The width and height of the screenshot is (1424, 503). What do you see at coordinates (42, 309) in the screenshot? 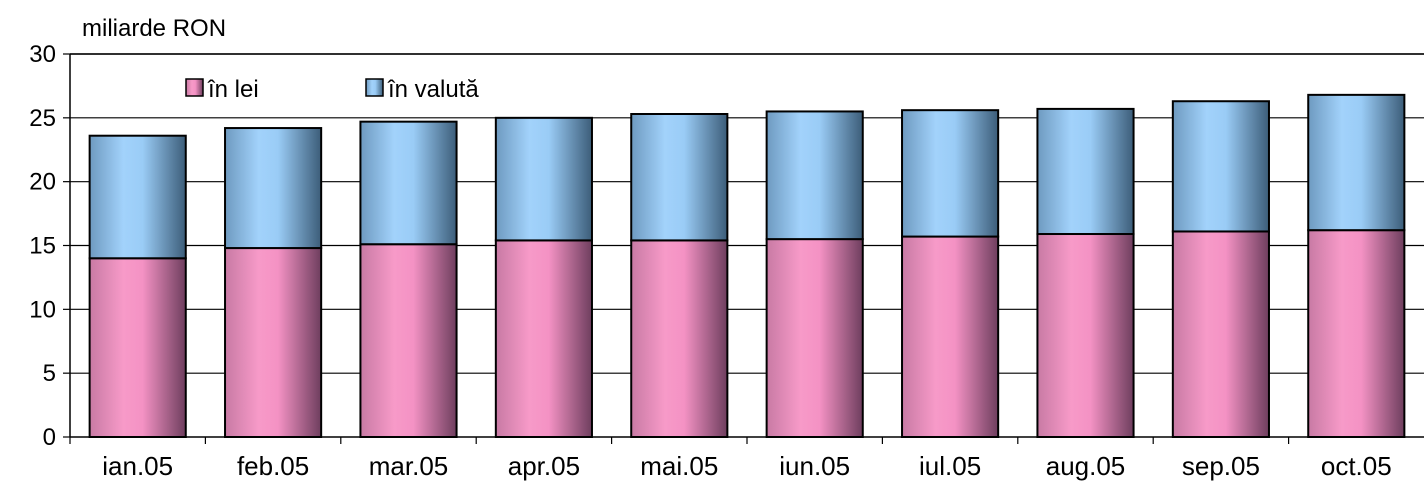
I see `y-tick-label: 10` at bounding box center [42, 309].